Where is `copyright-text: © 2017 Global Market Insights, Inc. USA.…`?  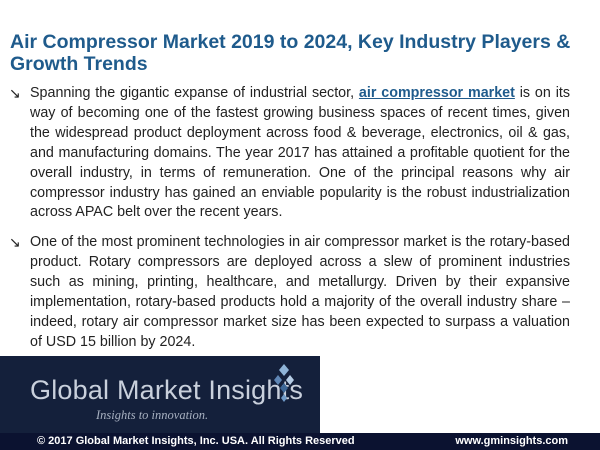 copyright-text: © 2017 Global Market Insights, Inc. USA.… is located at coordinates (196, 441).